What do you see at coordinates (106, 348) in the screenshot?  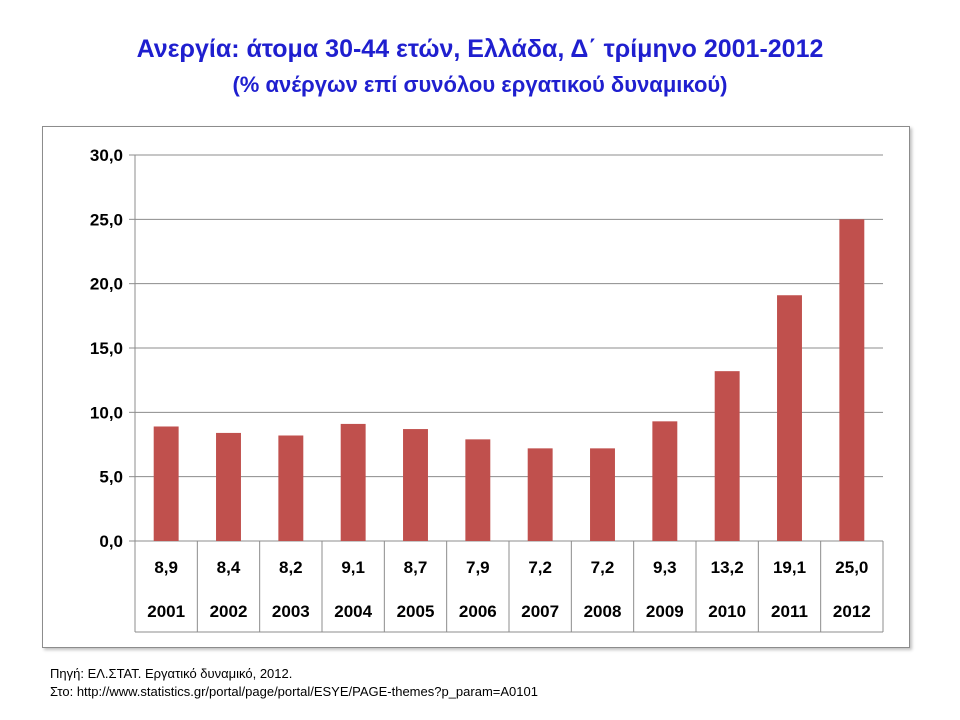 I see `y-tick-label: 15,0` at bounding box center [106, 348].